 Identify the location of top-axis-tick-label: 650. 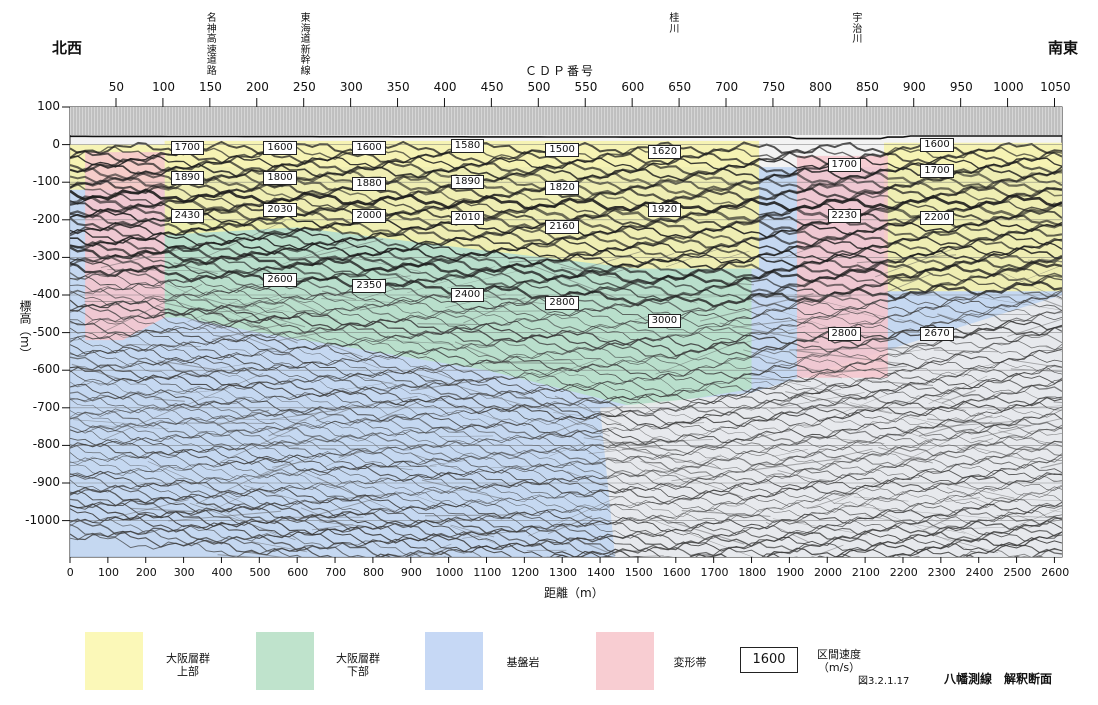
(680, 87).